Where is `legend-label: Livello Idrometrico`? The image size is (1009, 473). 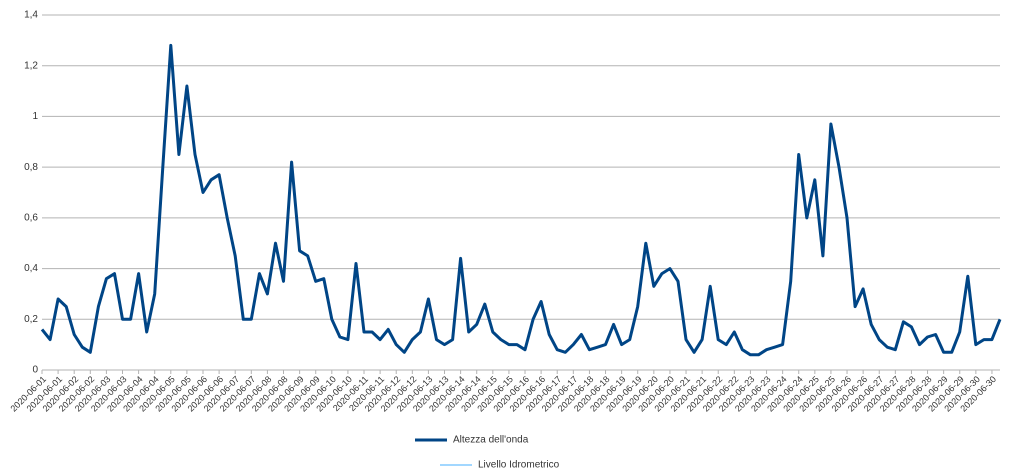 legend-label: Livello Idrometrico is located at coordinates (519, 465).